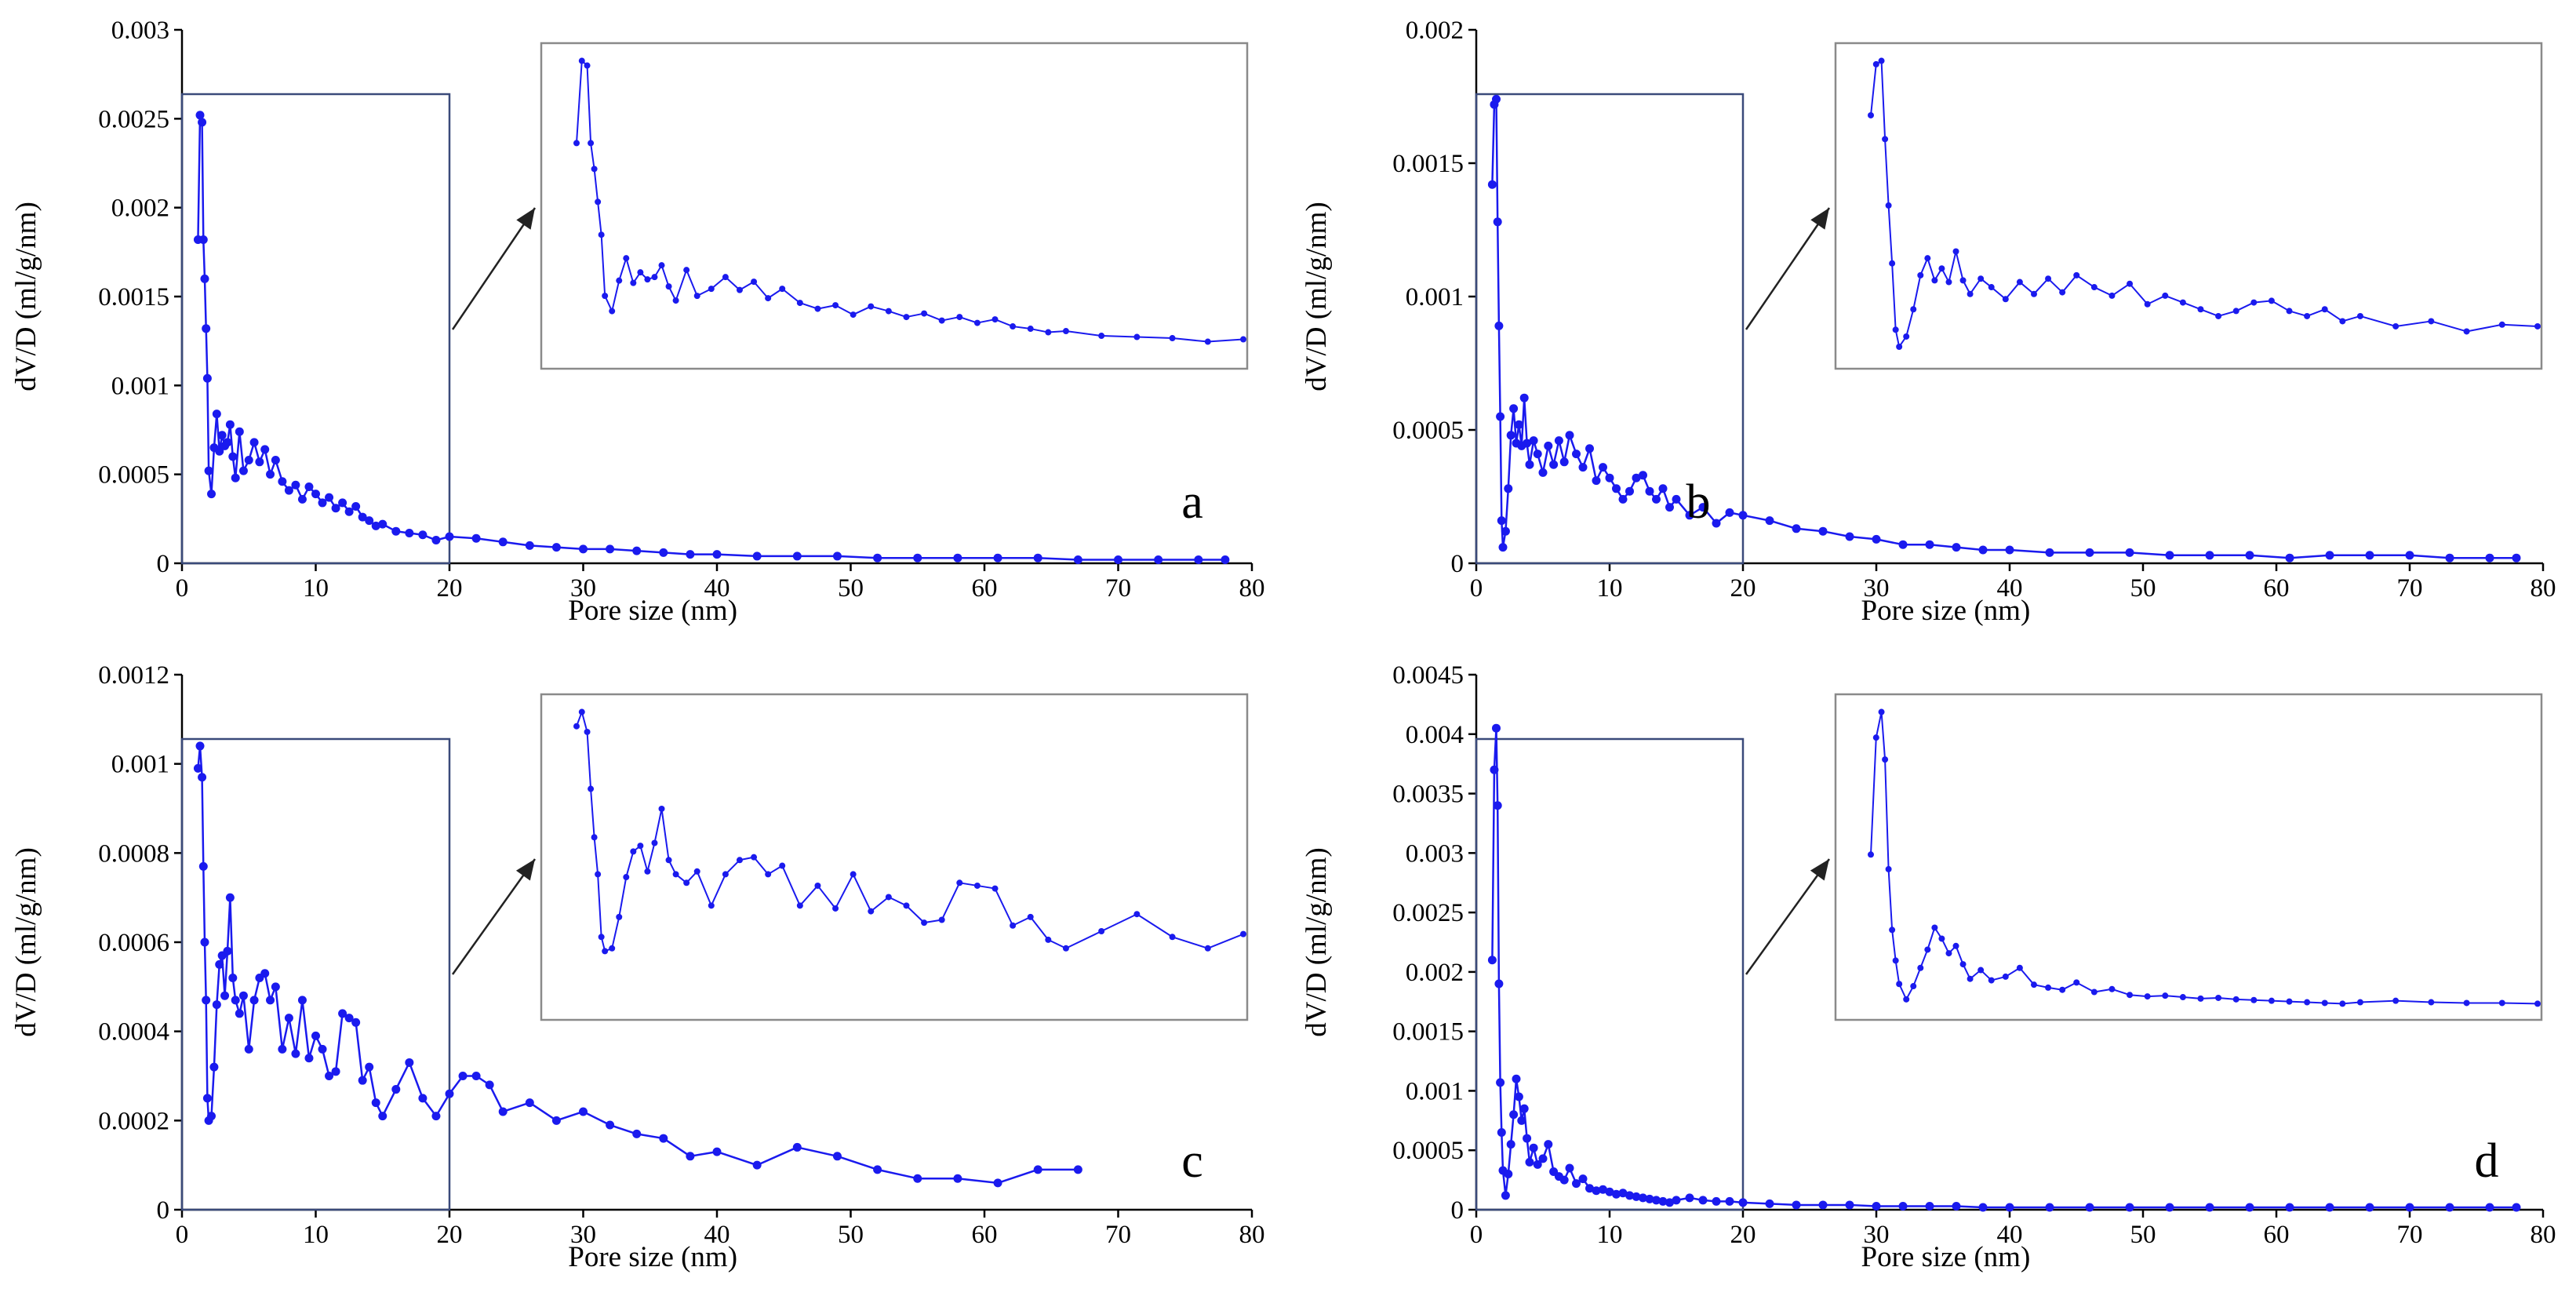  Describe the element at coordinates (133, 1032) in the screenshot. I see `y-tick-label: 0.0004` at that location.